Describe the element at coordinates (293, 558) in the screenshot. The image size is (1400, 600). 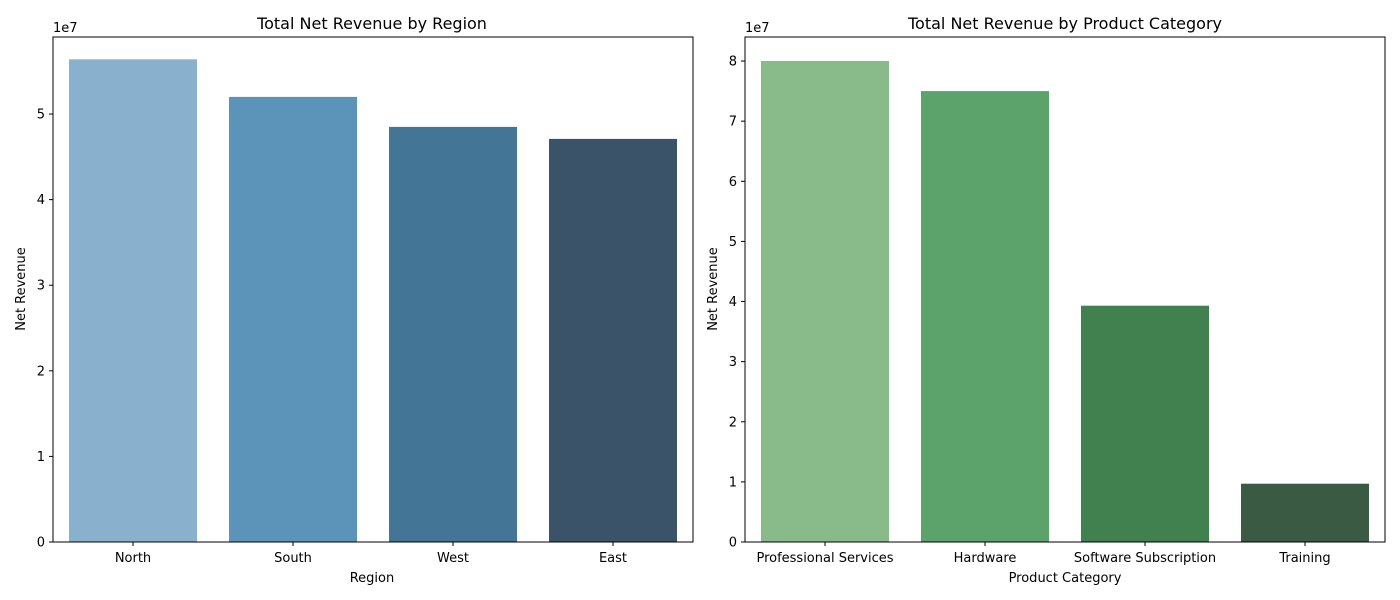
I see `x-tick-label: South` at that location.